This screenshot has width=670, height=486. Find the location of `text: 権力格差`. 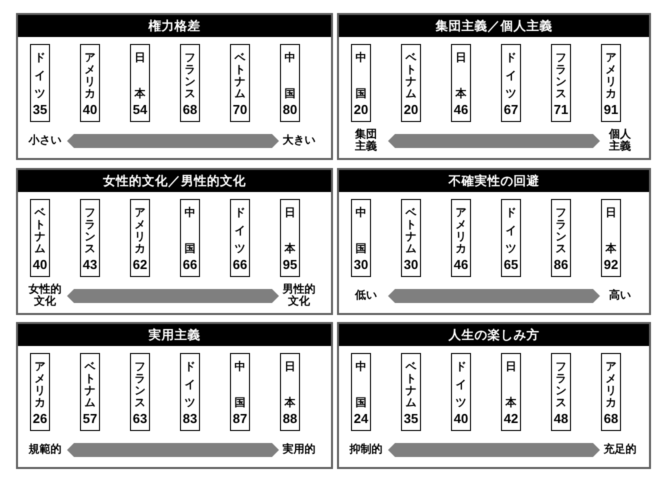

text: 権力格差 is located at coordinates (174, 26).